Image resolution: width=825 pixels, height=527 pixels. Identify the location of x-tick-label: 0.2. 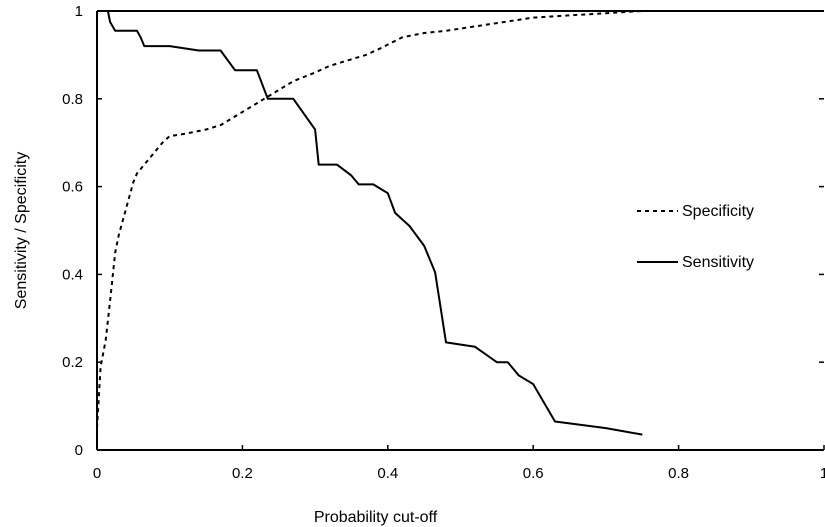
(242, 473).